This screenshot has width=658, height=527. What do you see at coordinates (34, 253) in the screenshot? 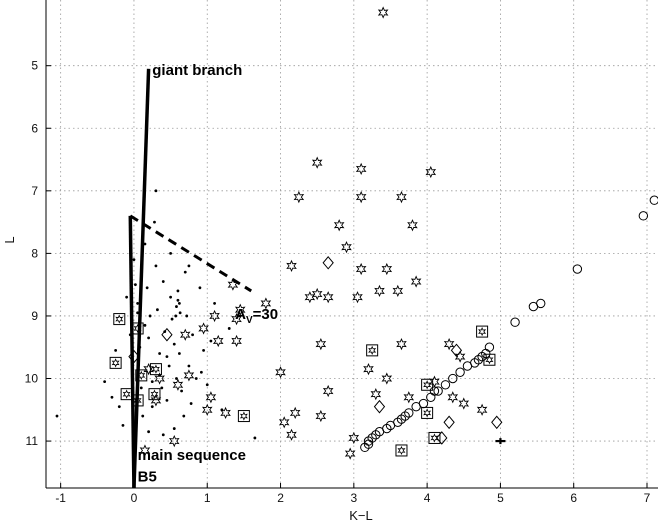
I see `y-tick-label: 8` at bounding box center [34, 253].